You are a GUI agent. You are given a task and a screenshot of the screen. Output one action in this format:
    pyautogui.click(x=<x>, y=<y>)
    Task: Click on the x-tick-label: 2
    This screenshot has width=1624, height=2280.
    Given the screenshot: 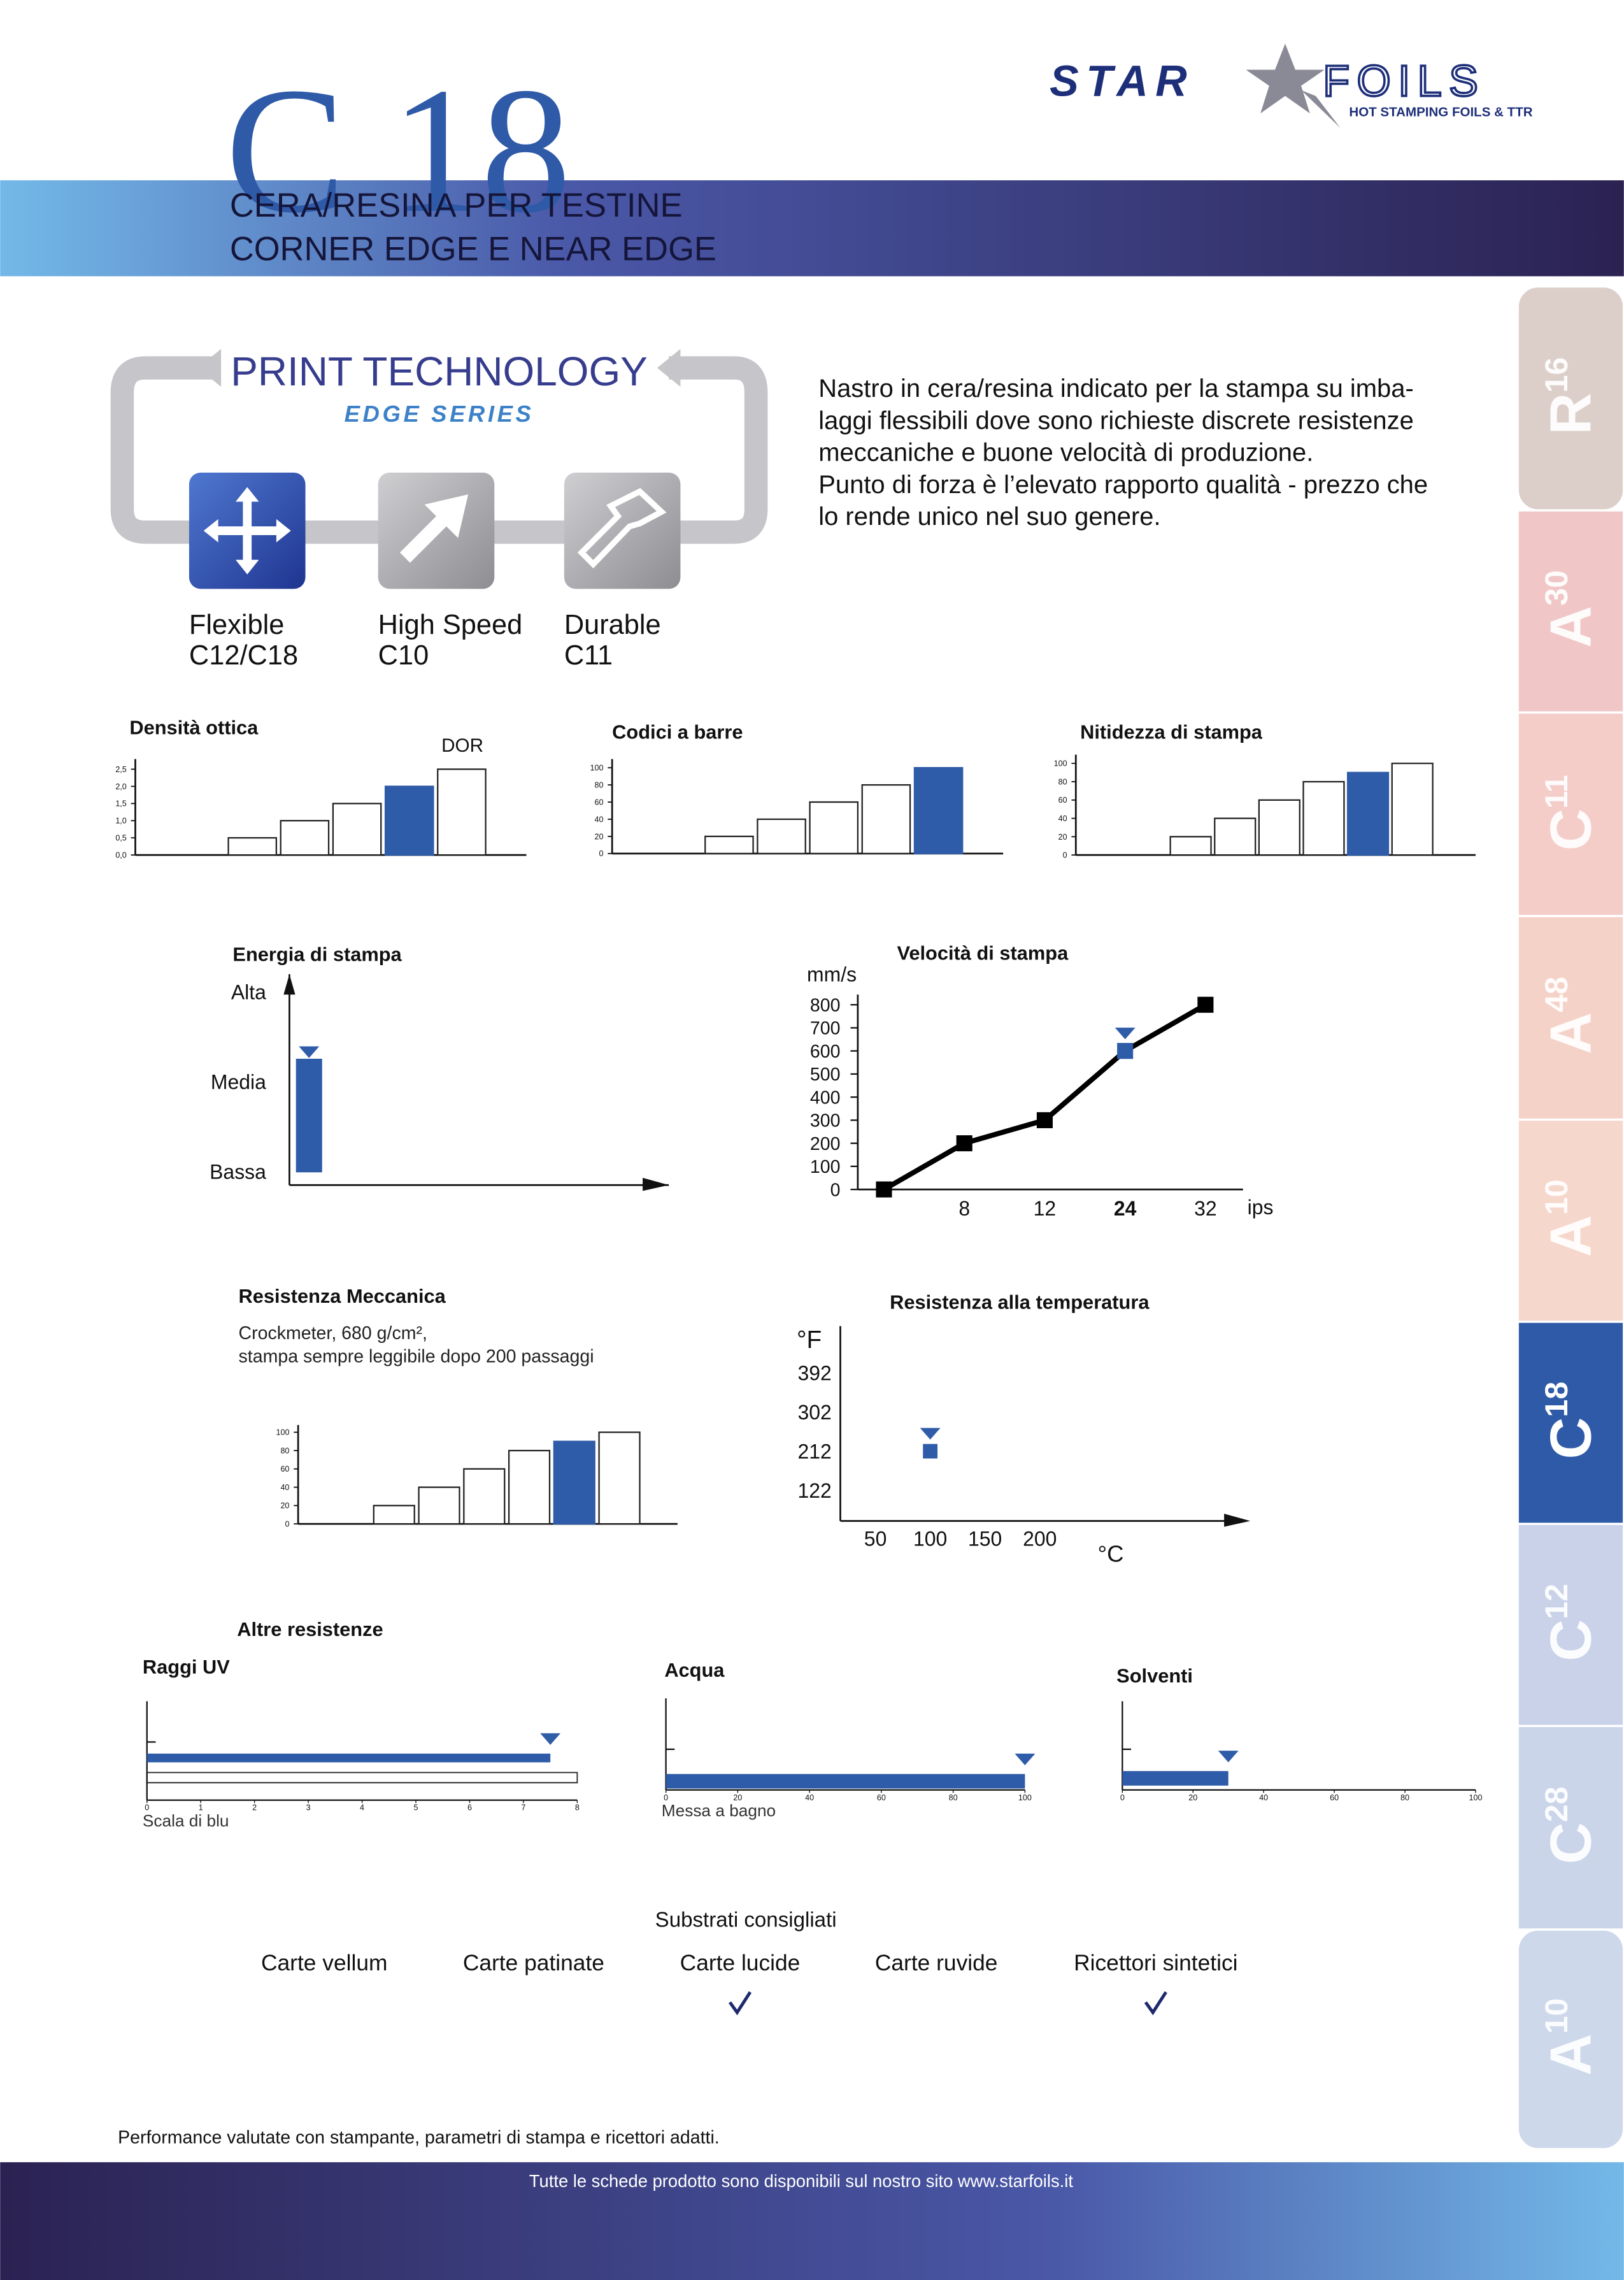 What is the action you would take?
    pyautogui.click(x=254, y=1807)
    